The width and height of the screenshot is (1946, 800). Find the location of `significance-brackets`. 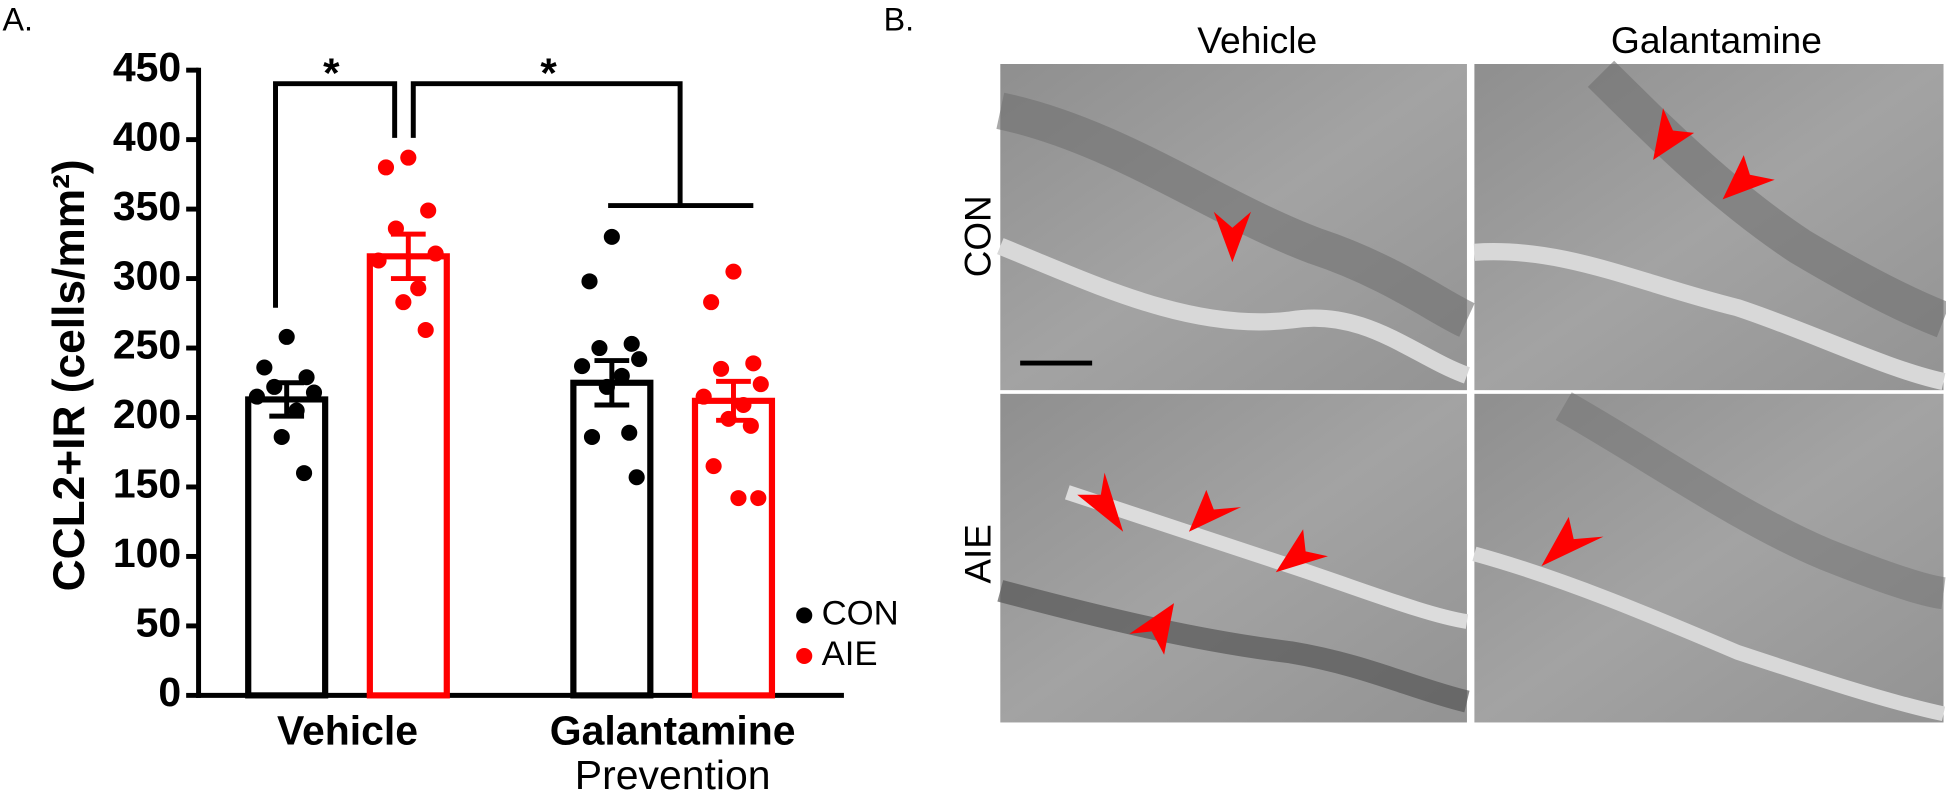

significance-brackets is located at coordinates (513, 194).